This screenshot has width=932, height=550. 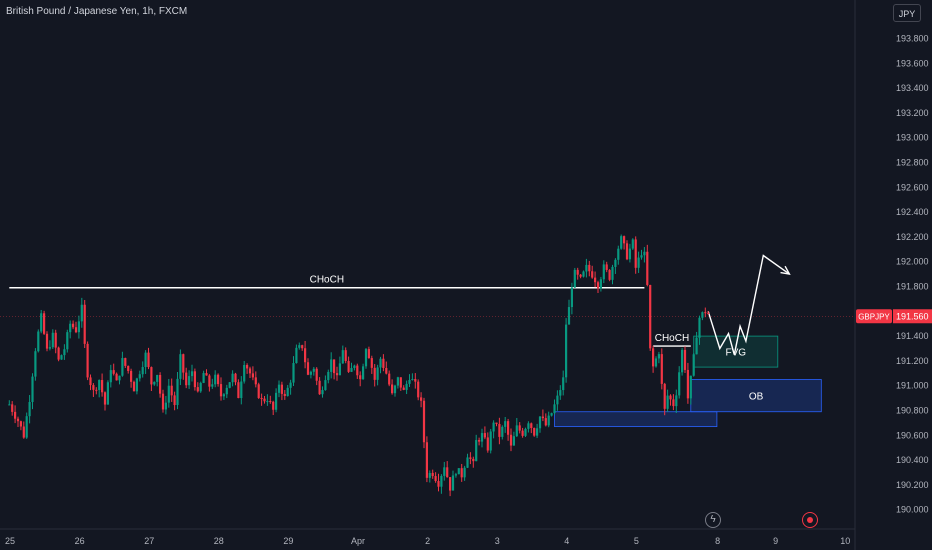 I want to click on x-tick-label: 10, so click(x=845, y=541).